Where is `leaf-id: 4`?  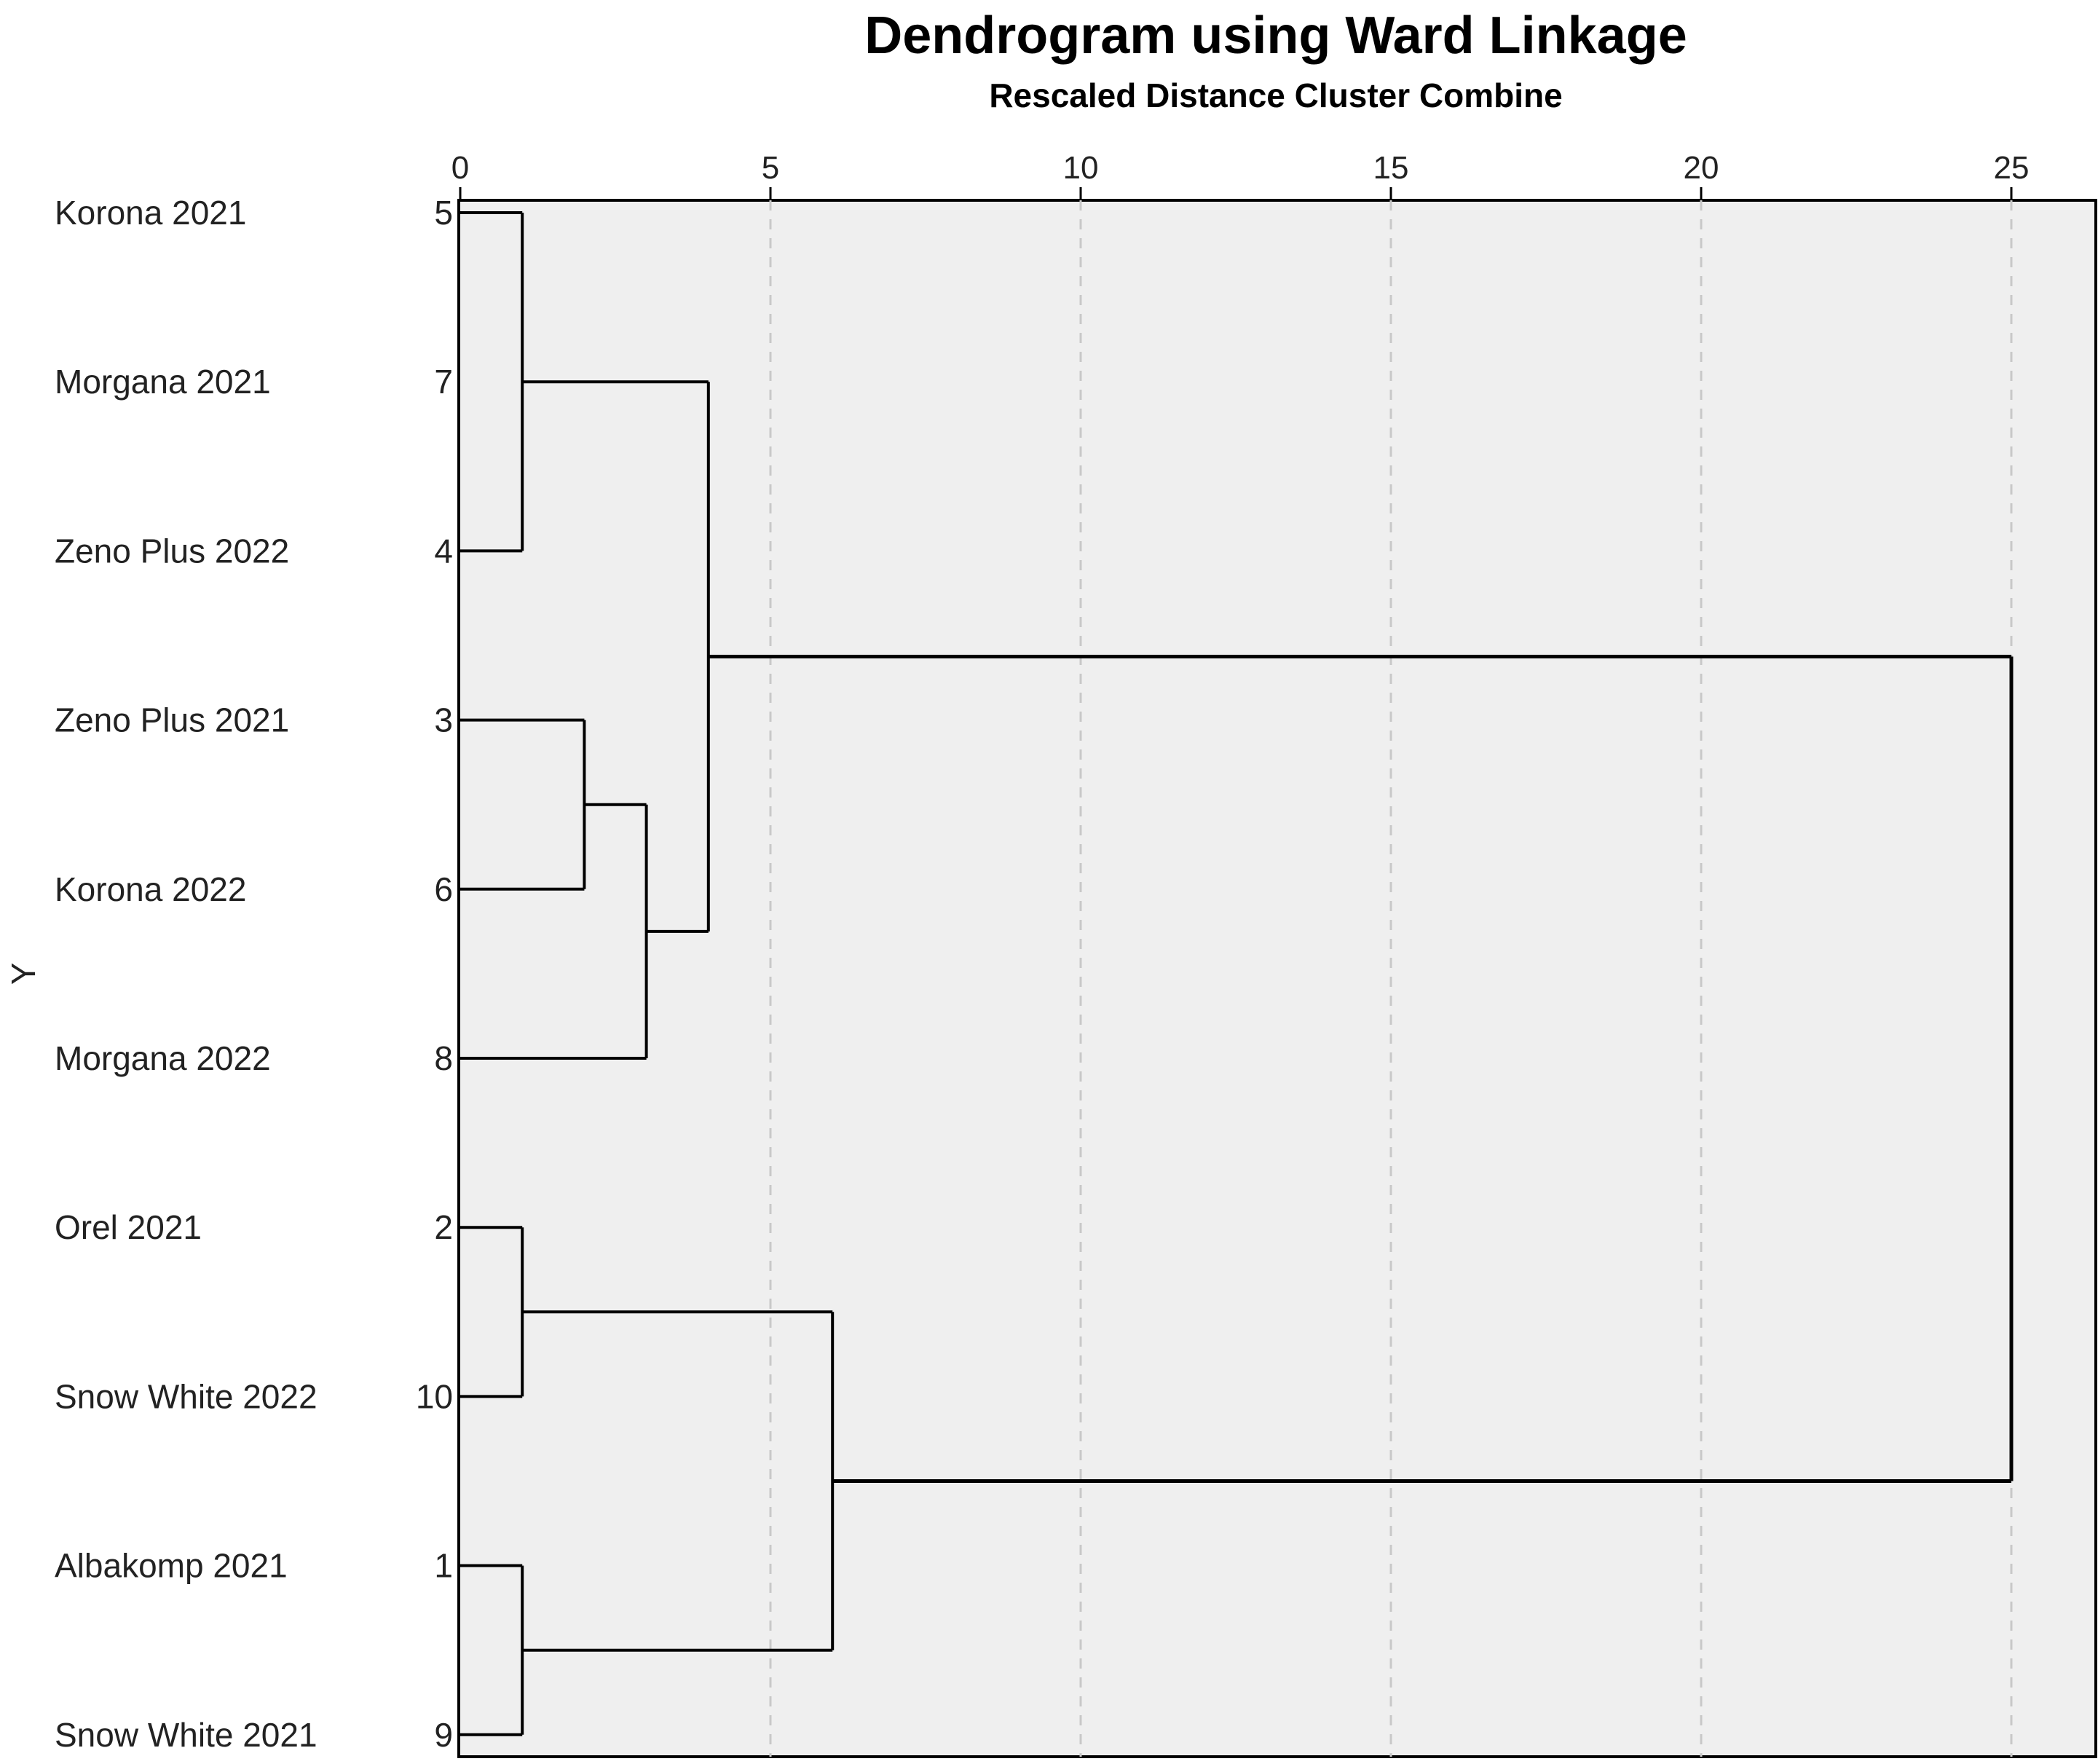
leaf-id: 4 is located at coordinates (443, 551).